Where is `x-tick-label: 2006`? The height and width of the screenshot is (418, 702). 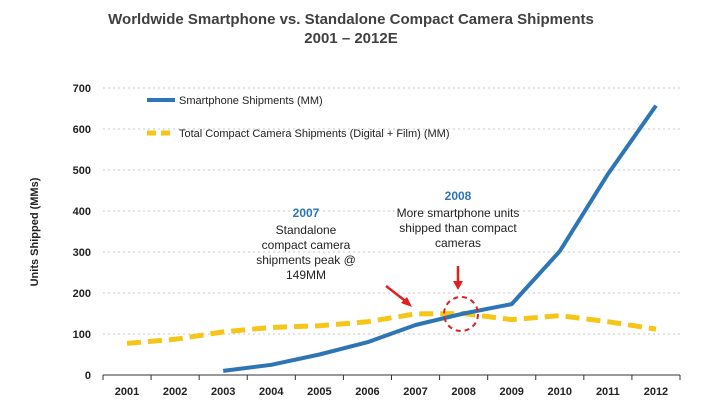
x-tick-label: 2006 is located at coordinates (367, 392).